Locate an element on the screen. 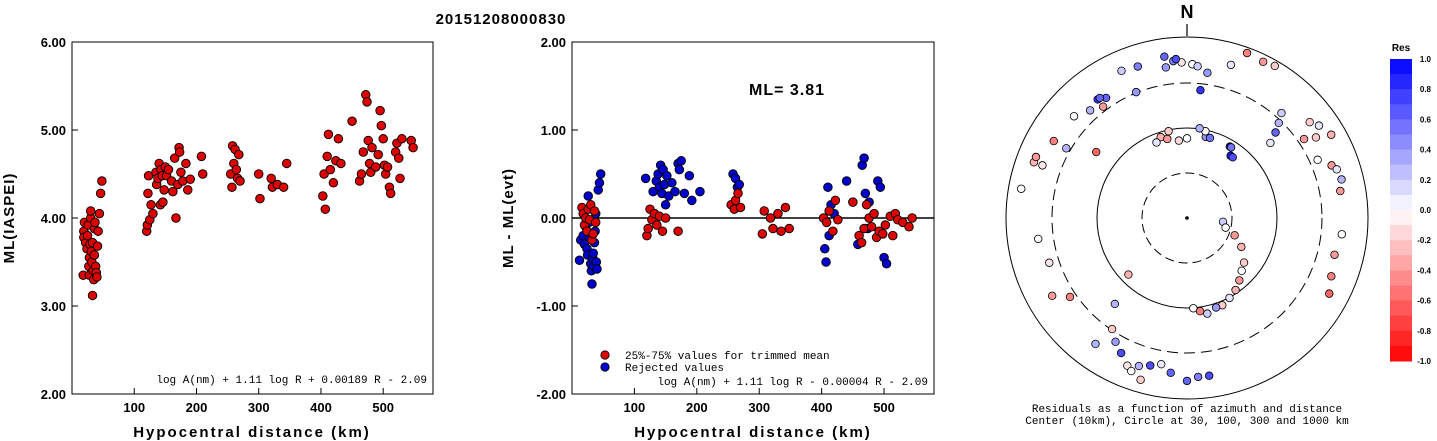 This screenshot has height=441, width=1437. middle-xlabel: Hypocentral distance (km) is located at coordinates (753, 432).